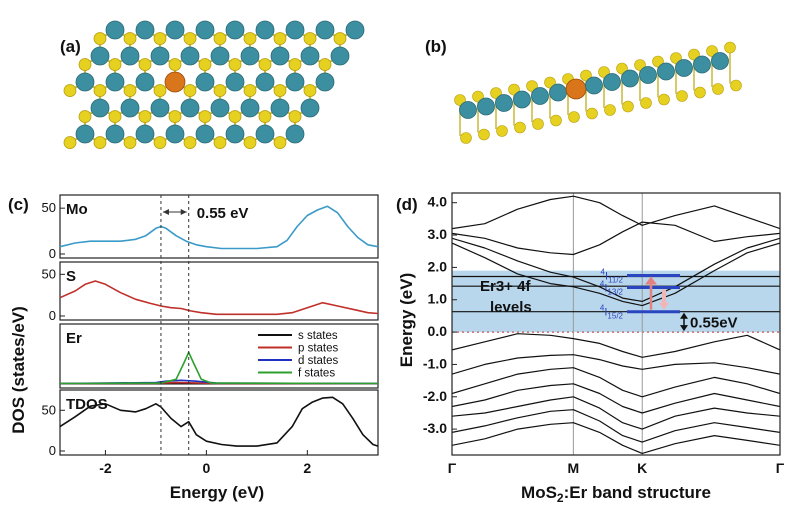 Image resolution: width=800 pixels, height=513 pixels. What do you see at coordinates (598, 92) in the screenshot?
I see `crystal-side-view` at bounding box center [598, 92].